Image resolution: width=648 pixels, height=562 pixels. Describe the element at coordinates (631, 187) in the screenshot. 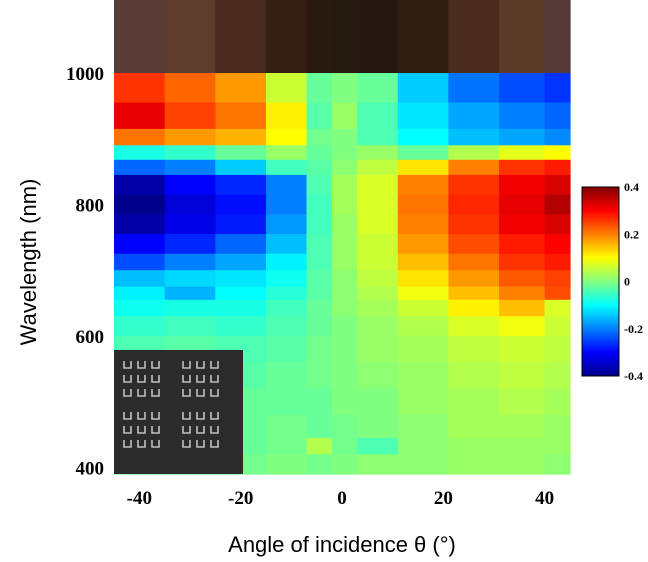

I see `colorbar-tick-label: 0.4` at that location.